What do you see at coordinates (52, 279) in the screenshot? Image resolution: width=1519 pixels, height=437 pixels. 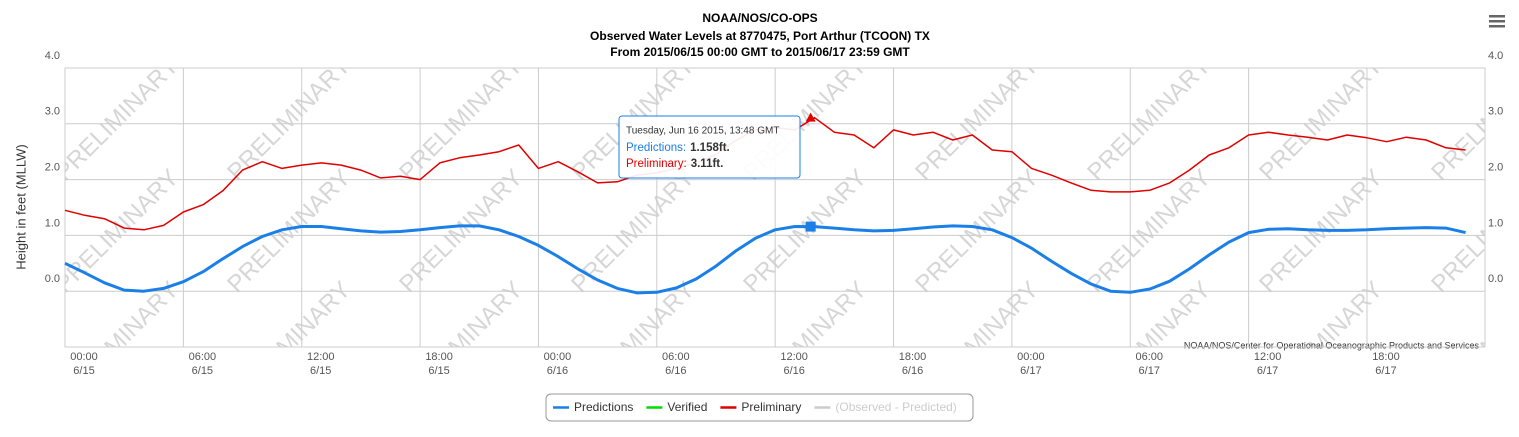 I see `y-tick-label: 0.0` at bounding box center [52, 279].